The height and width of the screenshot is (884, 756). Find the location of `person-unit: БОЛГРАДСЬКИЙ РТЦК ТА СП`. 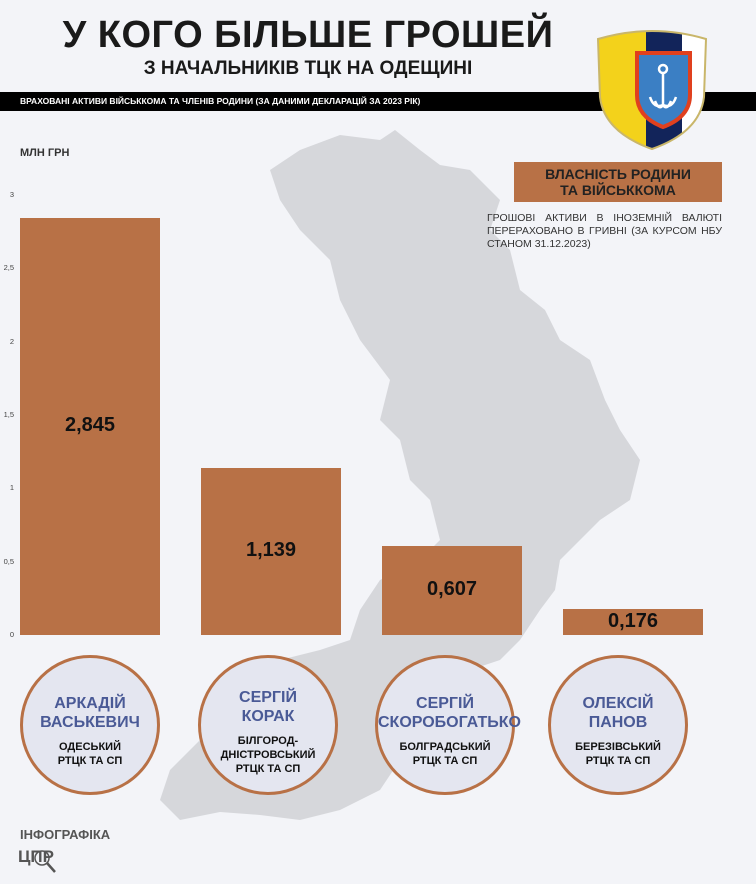

person-unit: БОЛГРАДСЬКИЙ РТЦК ТА СП is located at coordinates (445, 754).